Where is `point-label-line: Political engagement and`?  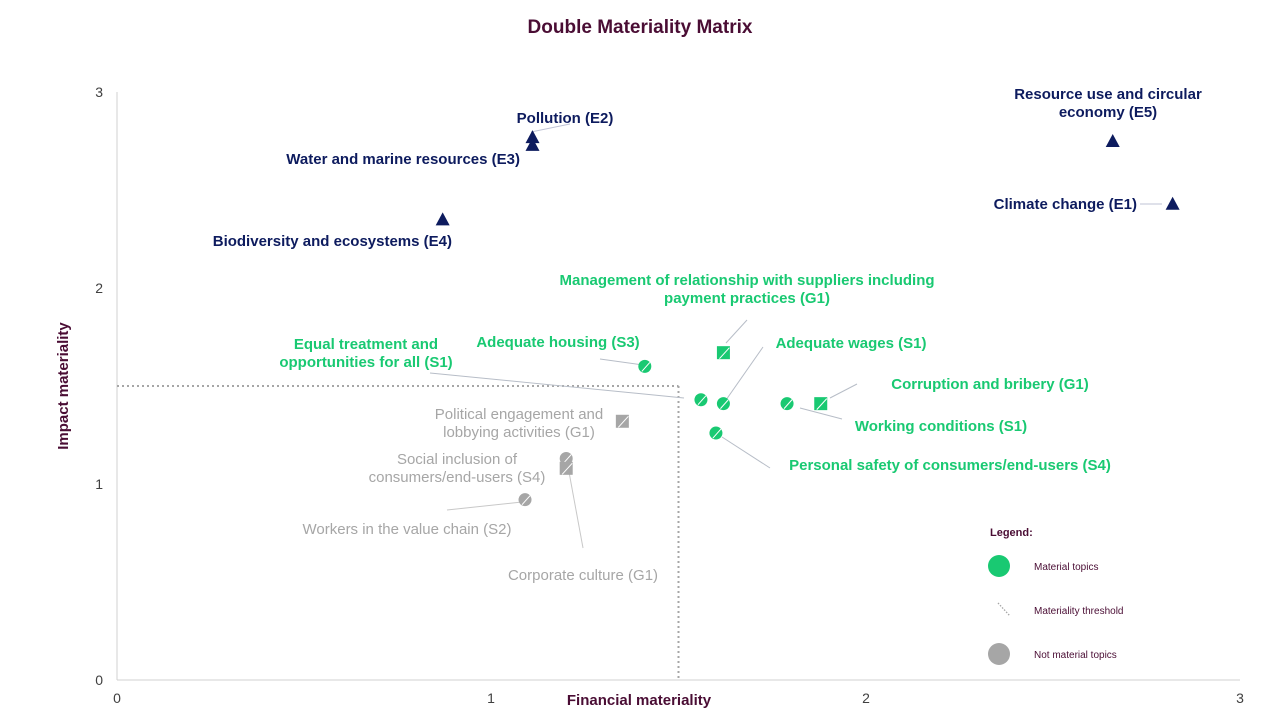 point-label-line: Political engagement and is located at coordinates (519, 414).